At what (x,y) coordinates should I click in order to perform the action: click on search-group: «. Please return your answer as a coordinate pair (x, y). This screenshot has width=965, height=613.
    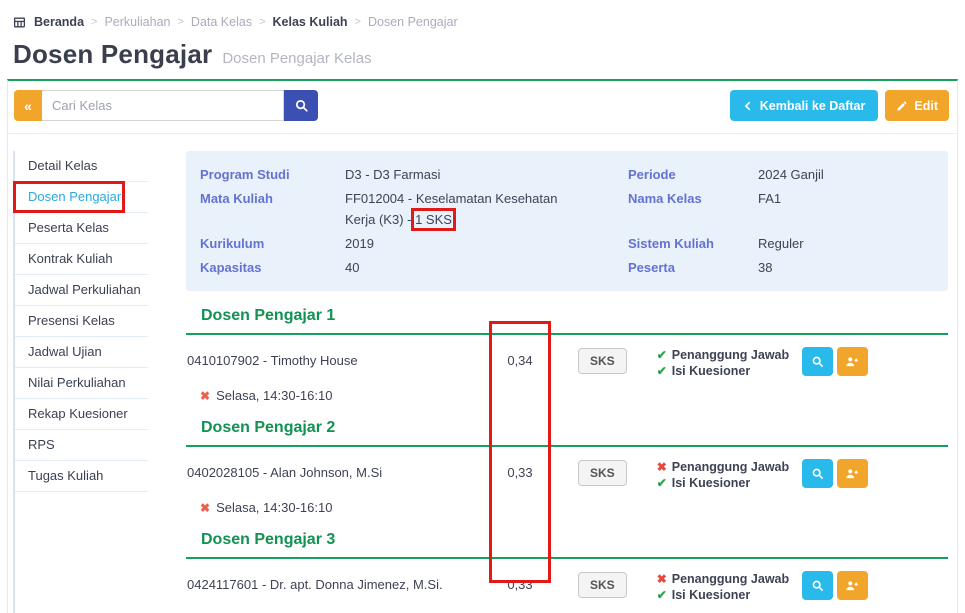
    Looking at the image, I should click on (166, 105).